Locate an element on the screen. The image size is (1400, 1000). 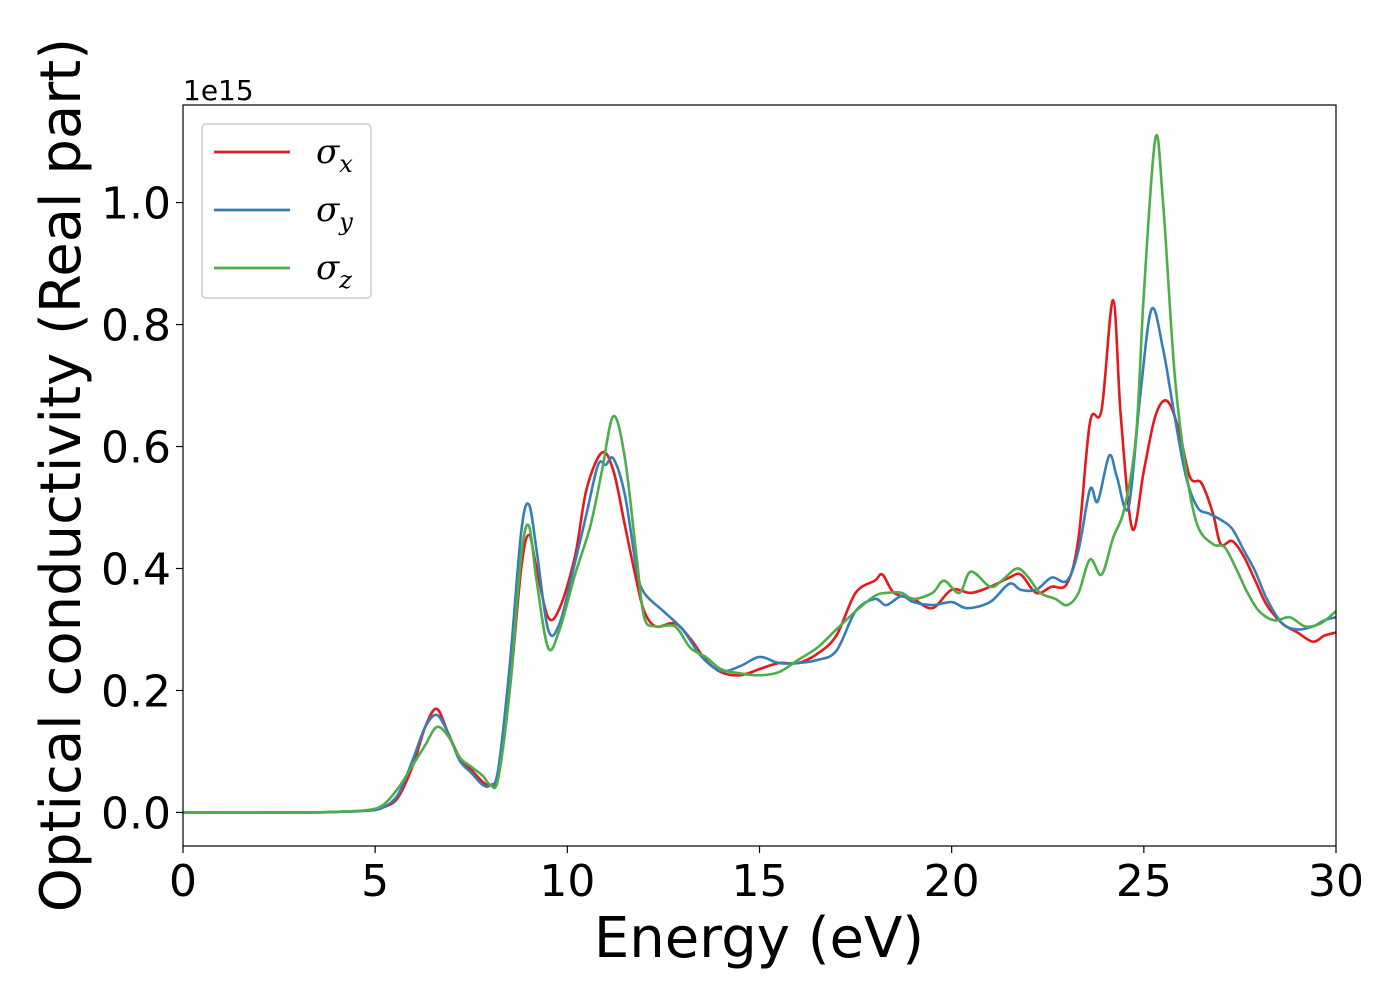
y-axis-title: Optical conductivity (Real part) is located at coordinates (61, 475).